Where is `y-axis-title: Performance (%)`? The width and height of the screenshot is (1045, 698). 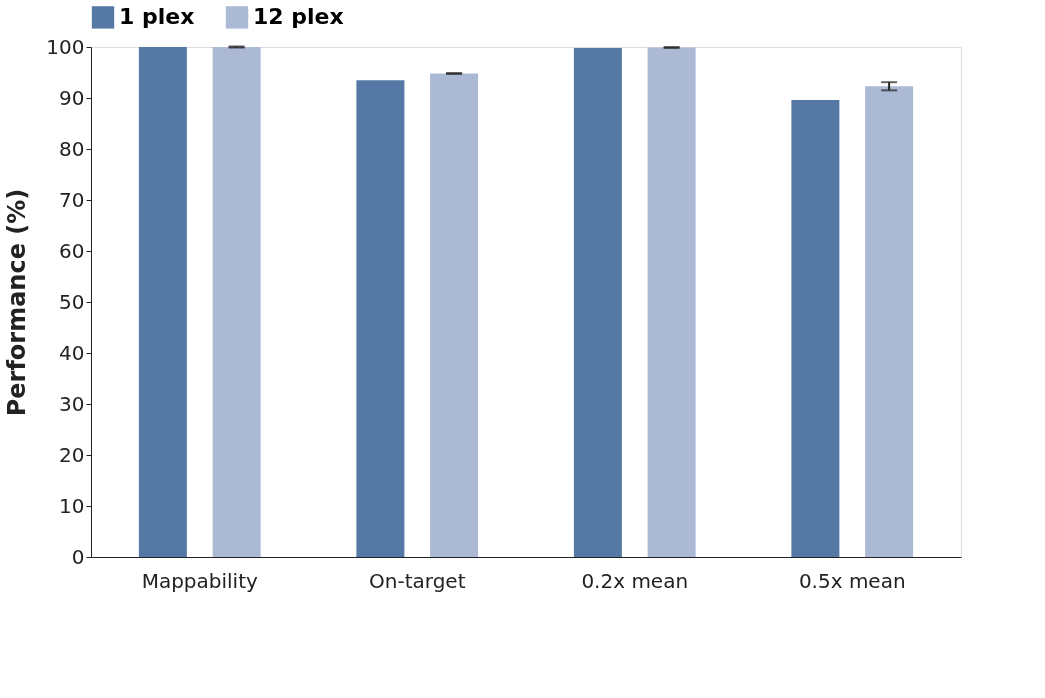
y-axis-title: Performance (%) is located at coordinates (17, 302).